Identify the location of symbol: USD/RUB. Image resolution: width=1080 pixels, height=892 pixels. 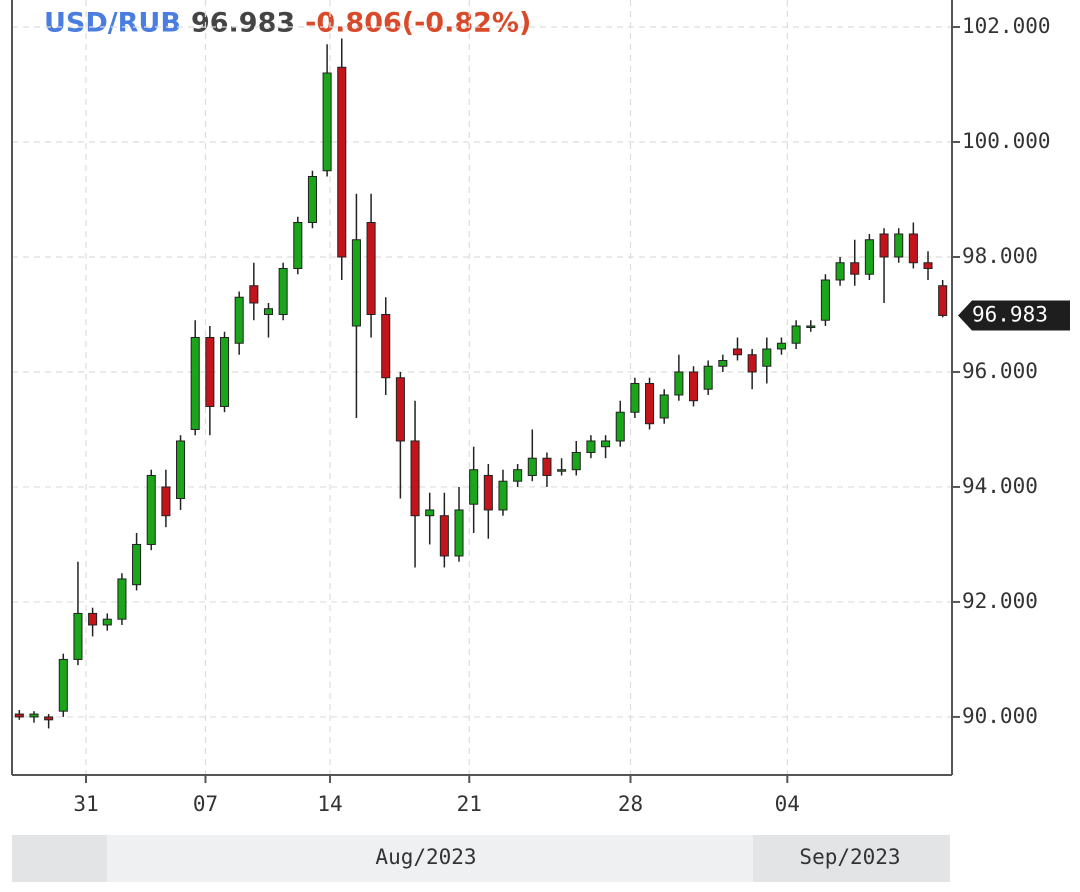
(112, 23).